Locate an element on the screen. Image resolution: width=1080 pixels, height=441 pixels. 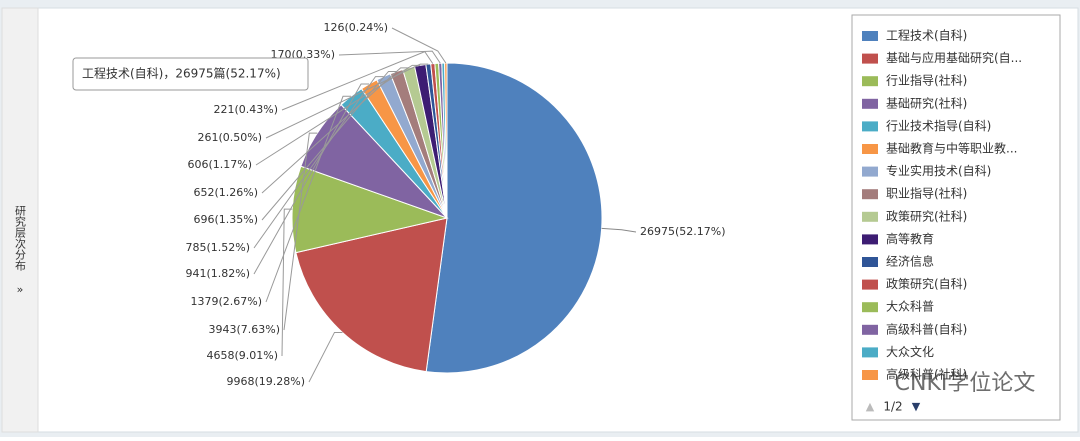
legend-label: 政策研究(社科) is located at coordinates (926, 215).